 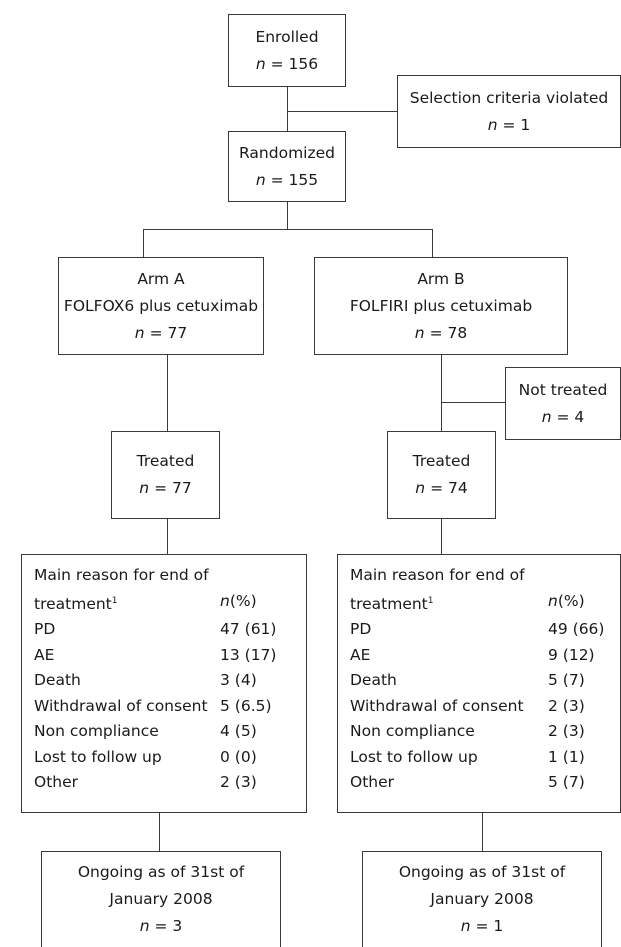 I want to click on ongoing-a-count: n = 3, so click(x=161, y=926).